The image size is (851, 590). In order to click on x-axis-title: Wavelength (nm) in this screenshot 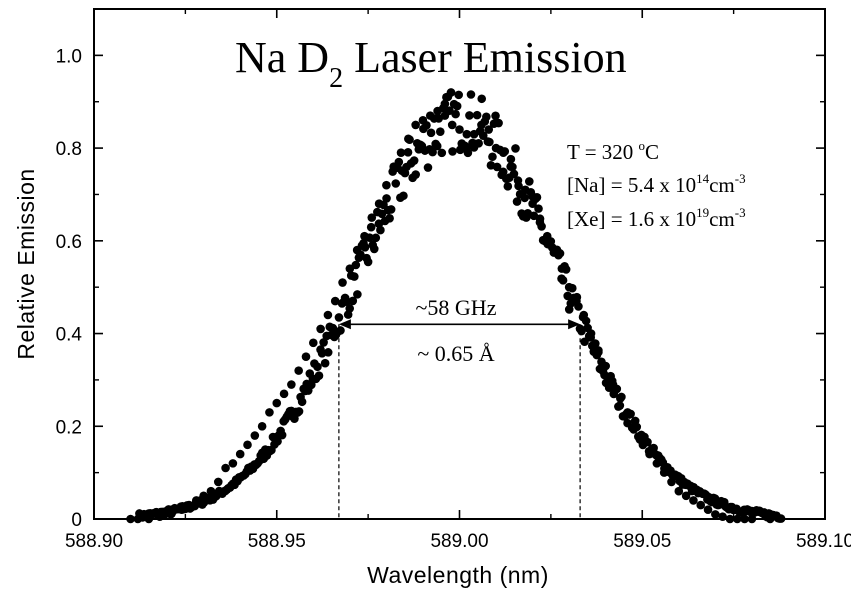, I will do `click(458, 575)`.